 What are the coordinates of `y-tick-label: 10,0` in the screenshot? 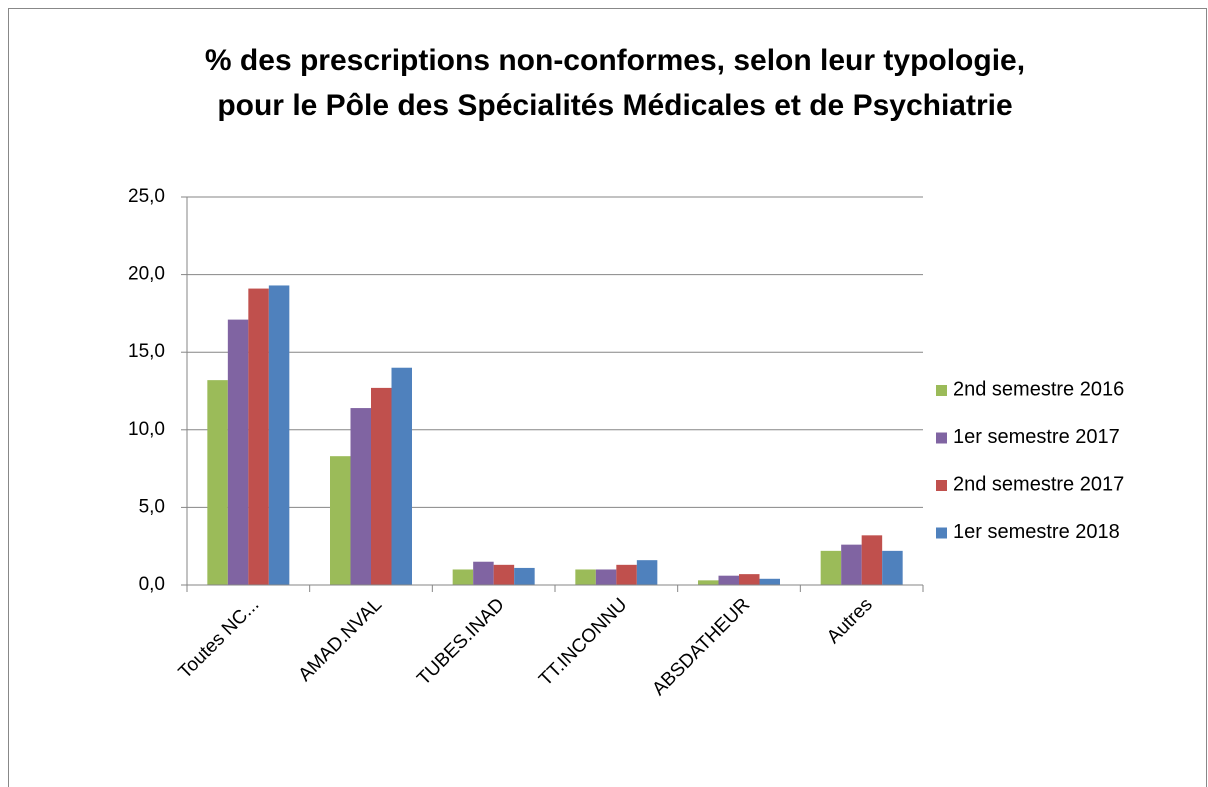 It's located at (146, 429).